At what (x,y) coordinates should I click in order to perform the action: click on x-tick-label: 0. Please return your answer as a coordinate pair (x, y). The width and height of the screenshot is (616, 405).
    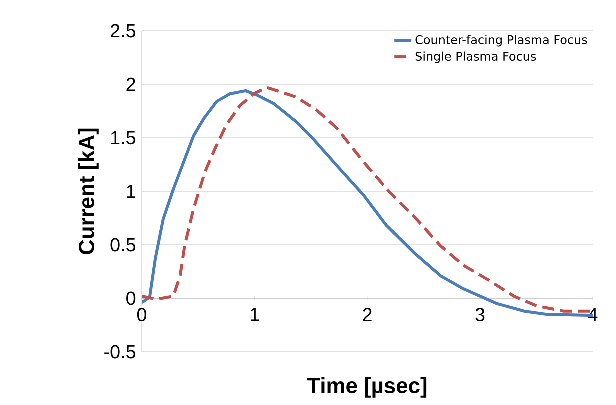
    Looking at the image, I should click on (142, 315).